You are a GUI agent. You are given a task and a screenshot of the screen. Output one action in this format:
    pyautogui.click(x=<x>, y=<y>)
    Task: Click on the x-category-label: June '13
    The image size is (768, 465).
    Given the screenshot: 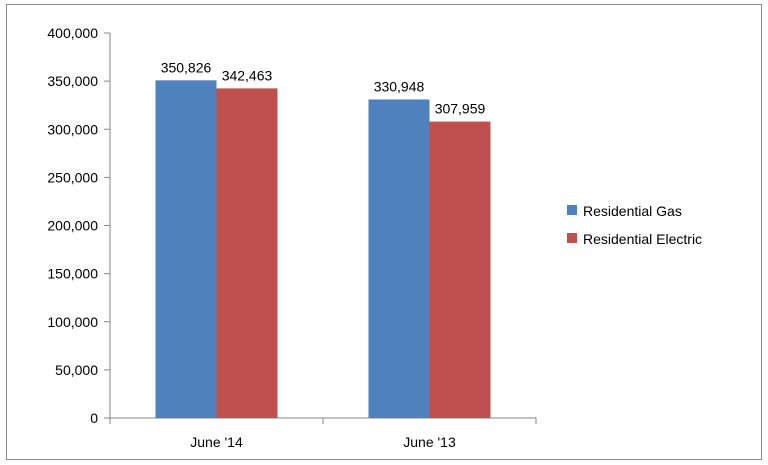 What is the action you would take?
    pyautogui.click(x=429, y=442)
    